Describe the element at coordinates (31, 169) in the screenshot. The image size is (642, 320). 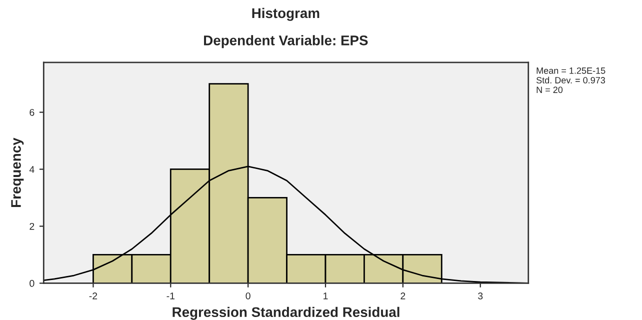
I see `y-tick-label: 4` at that location.